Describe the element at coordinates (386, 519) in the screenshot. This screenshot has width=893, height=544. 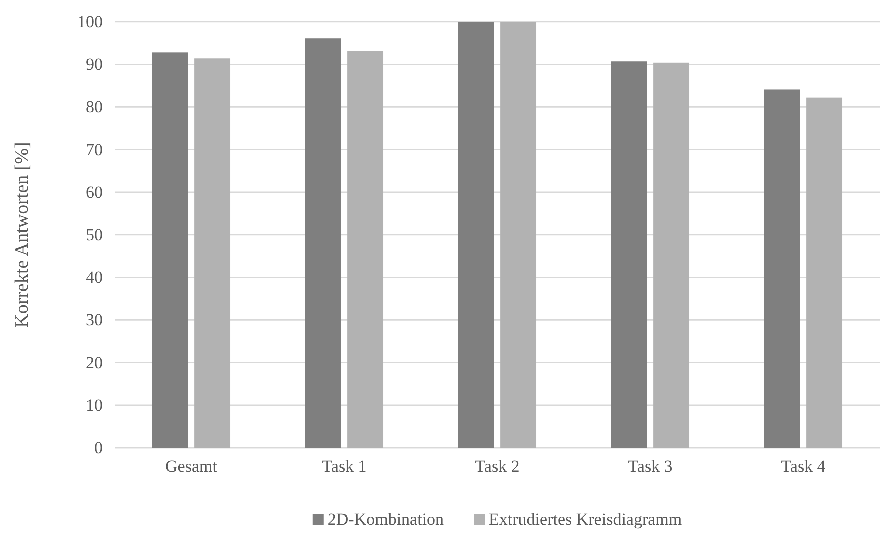
I see `legend-label: 2D-Kombination` at that location.